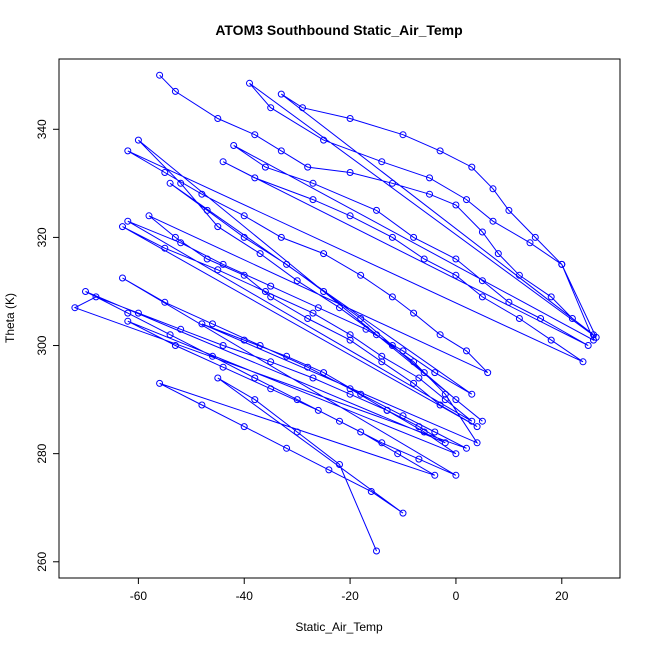 Image resolution: width=650 pixels, height=650 pixels. What do you see at coordinates (350, 596) in the screenshot?
I see `x-tick-label: -20` at bounding box center [350, 596].